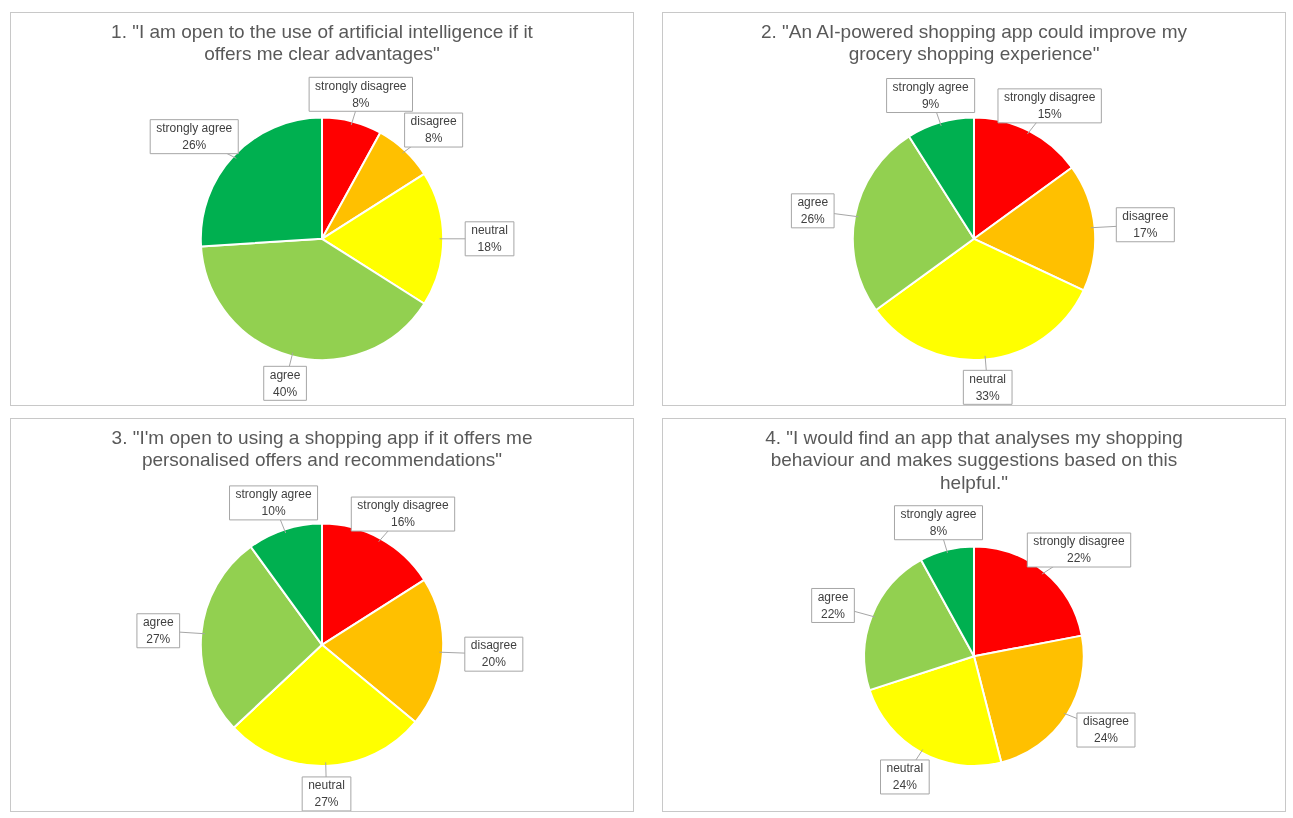  Describe the element at coordinates (285, 391) in the screenshot. I see `data-label: 40%` at that location.